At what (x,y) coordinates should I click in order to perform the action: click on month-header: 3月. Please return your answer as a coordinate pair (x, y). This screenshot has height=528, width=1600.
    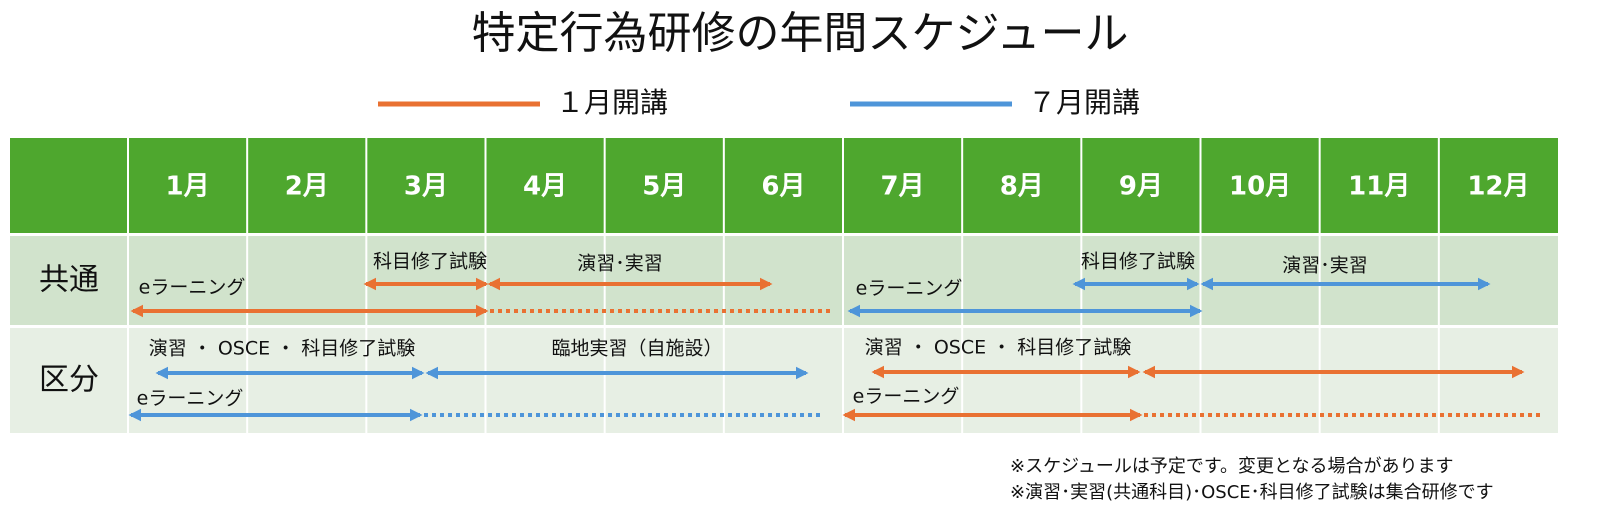
    Looking at the image, I should click on (426, 187).